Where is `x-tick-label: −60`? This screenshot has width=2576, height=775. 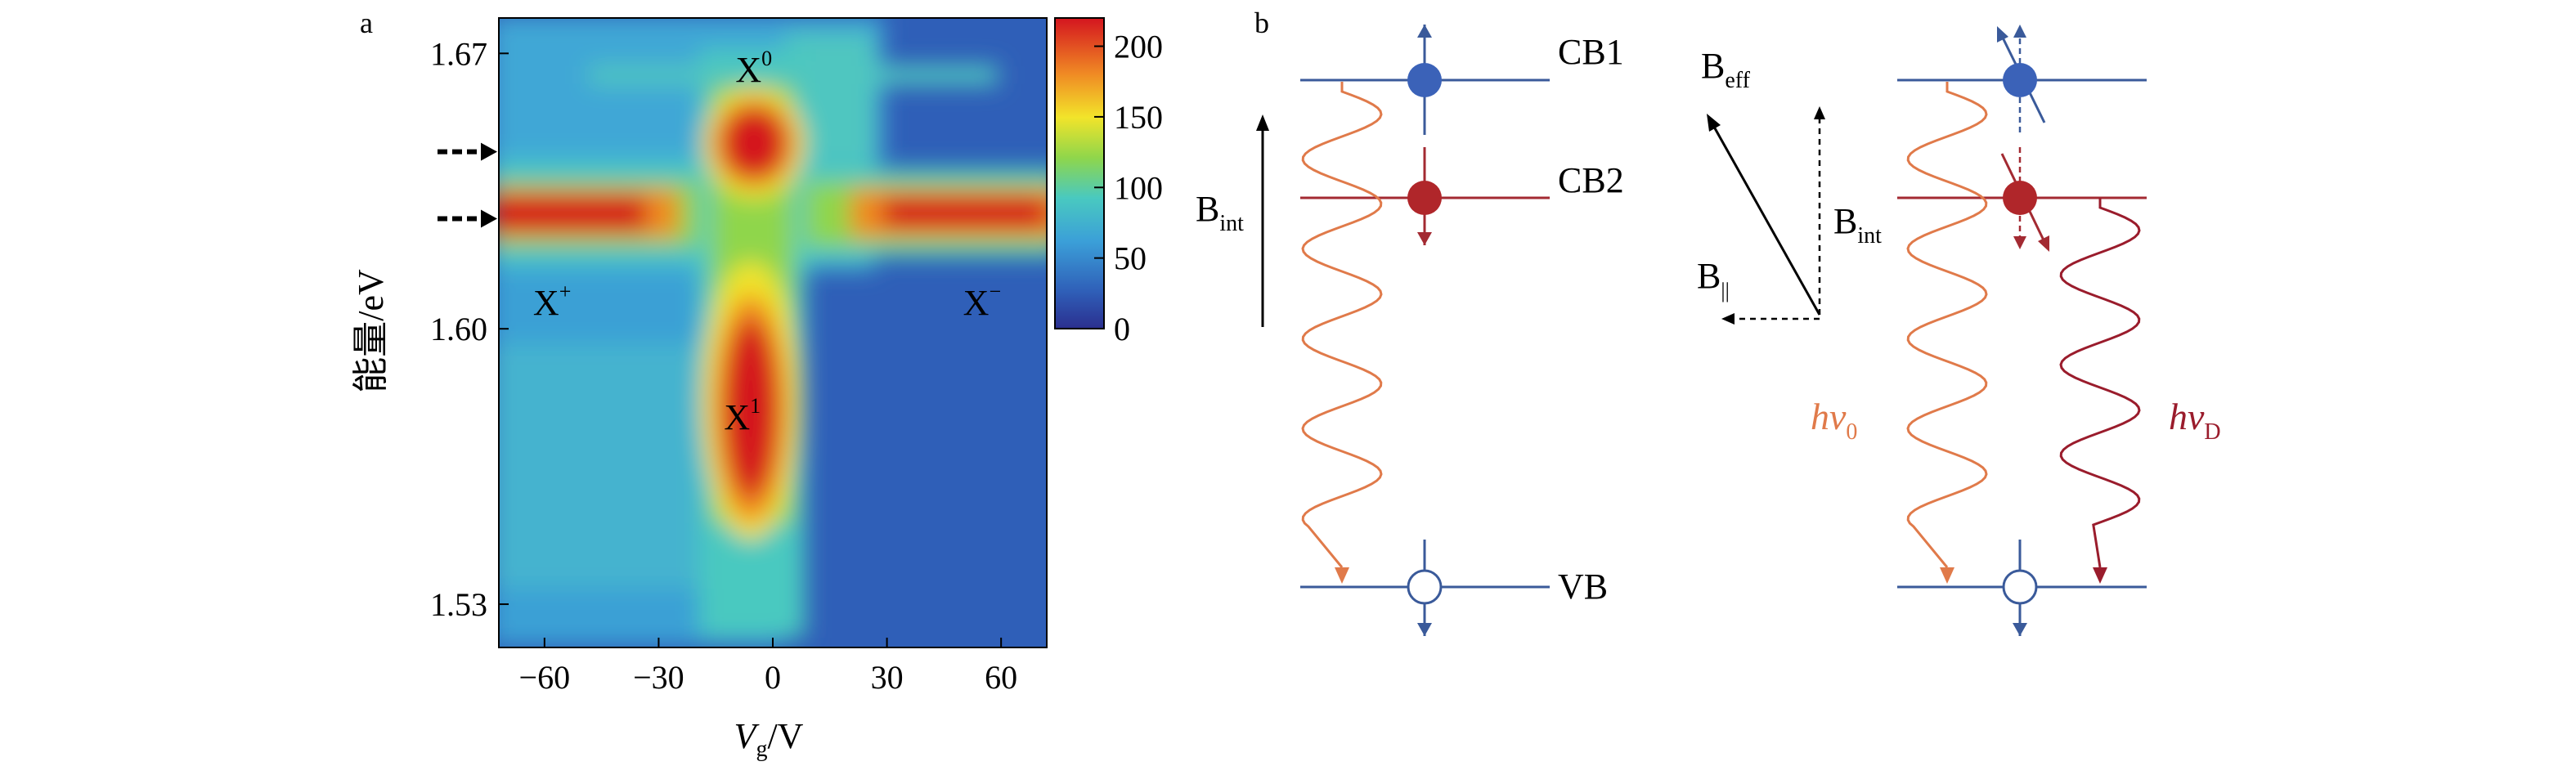 x-tick-label: −60 is located at coordinates (545, 677).